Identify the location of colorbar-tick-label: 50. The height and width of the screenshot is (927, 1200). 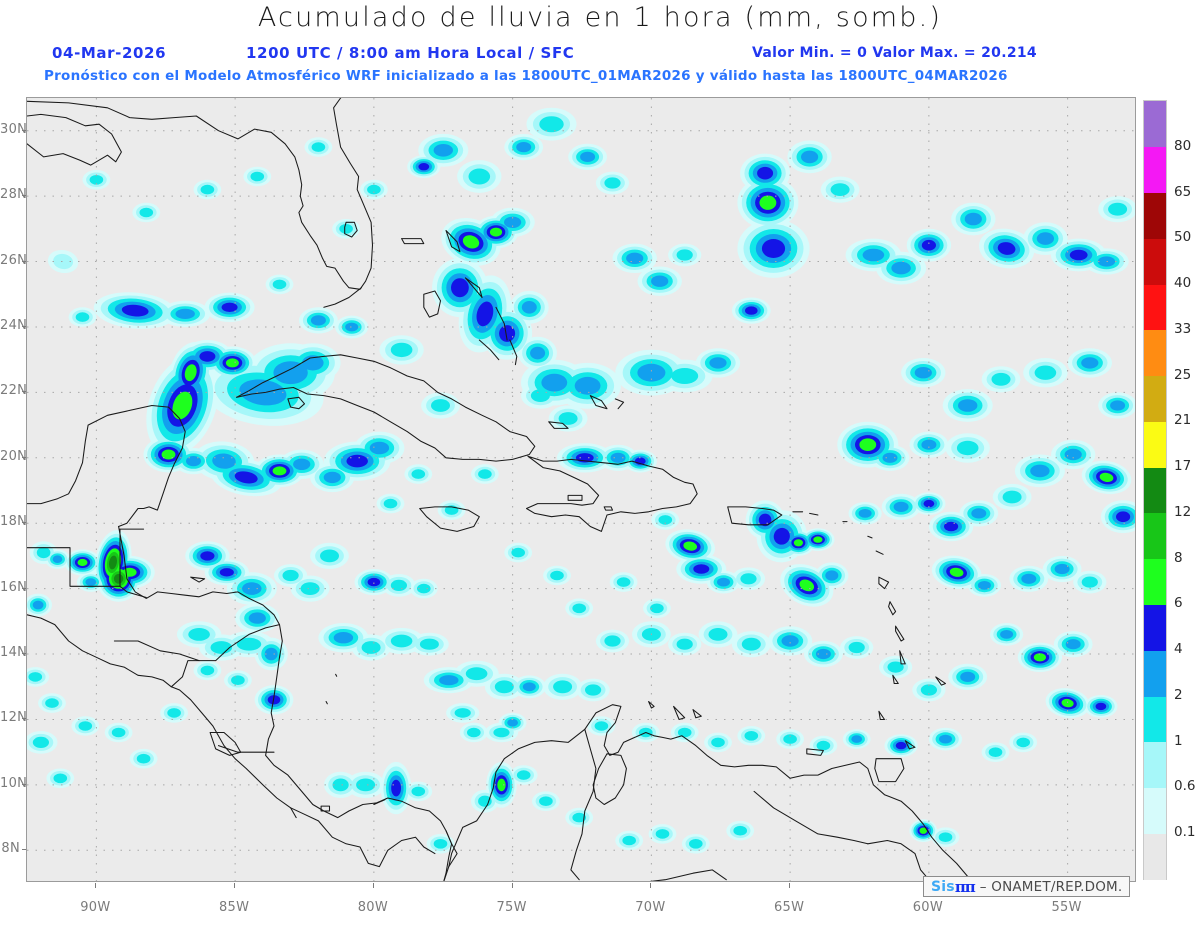
(1183, 237).